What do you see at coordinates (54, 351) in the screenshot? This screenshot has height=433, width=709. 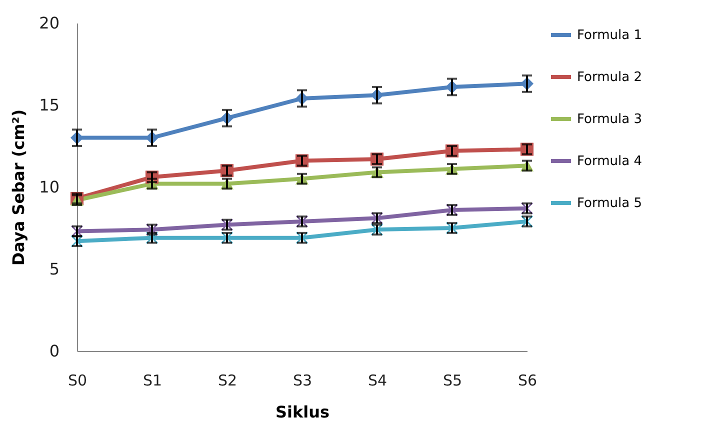 I see `y-tick-label: 0` at bounding box center [54, 351].